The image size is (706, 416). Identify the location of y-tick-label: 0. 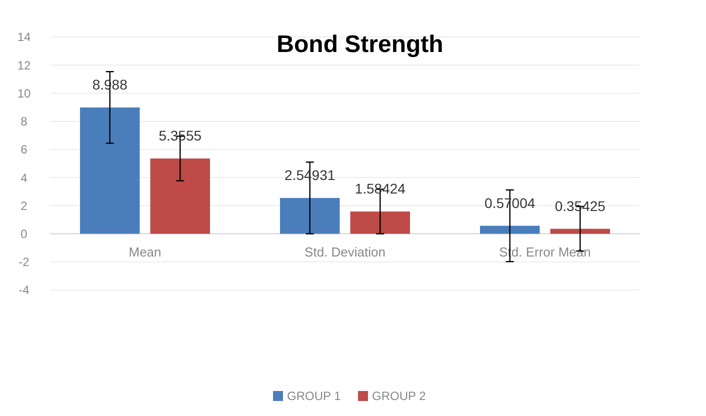
(24, 233).